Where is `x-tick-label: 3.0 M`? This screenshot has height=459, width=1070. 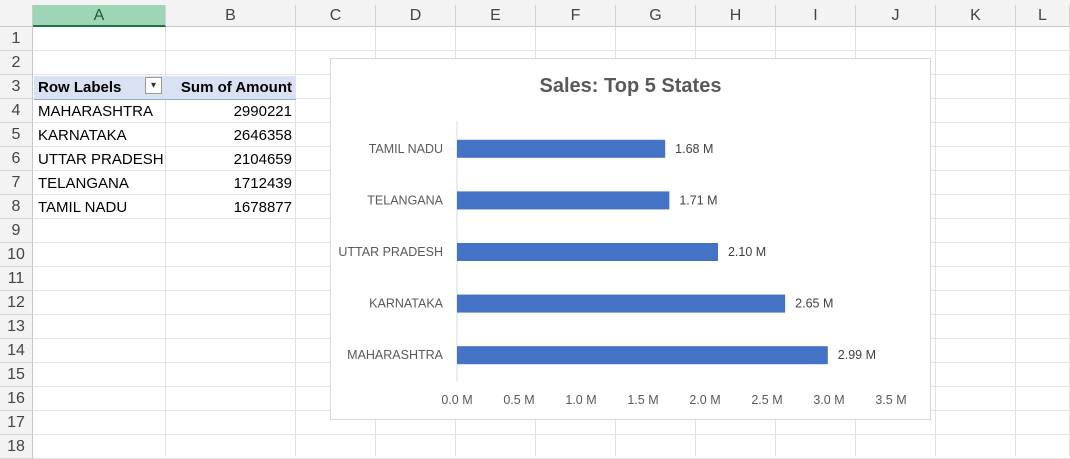 x-tick-label: 3.0 M is located at coordinates (828, 400).